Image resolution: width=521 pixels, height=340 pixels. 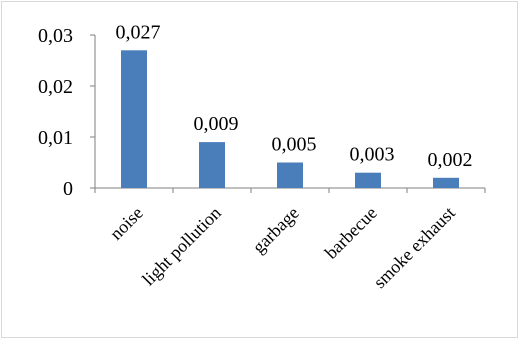 What do you see at coordinates (55, 36) in the screenshot?
I see `y-tick-label: 0,03` at bounding box center [55, 36].